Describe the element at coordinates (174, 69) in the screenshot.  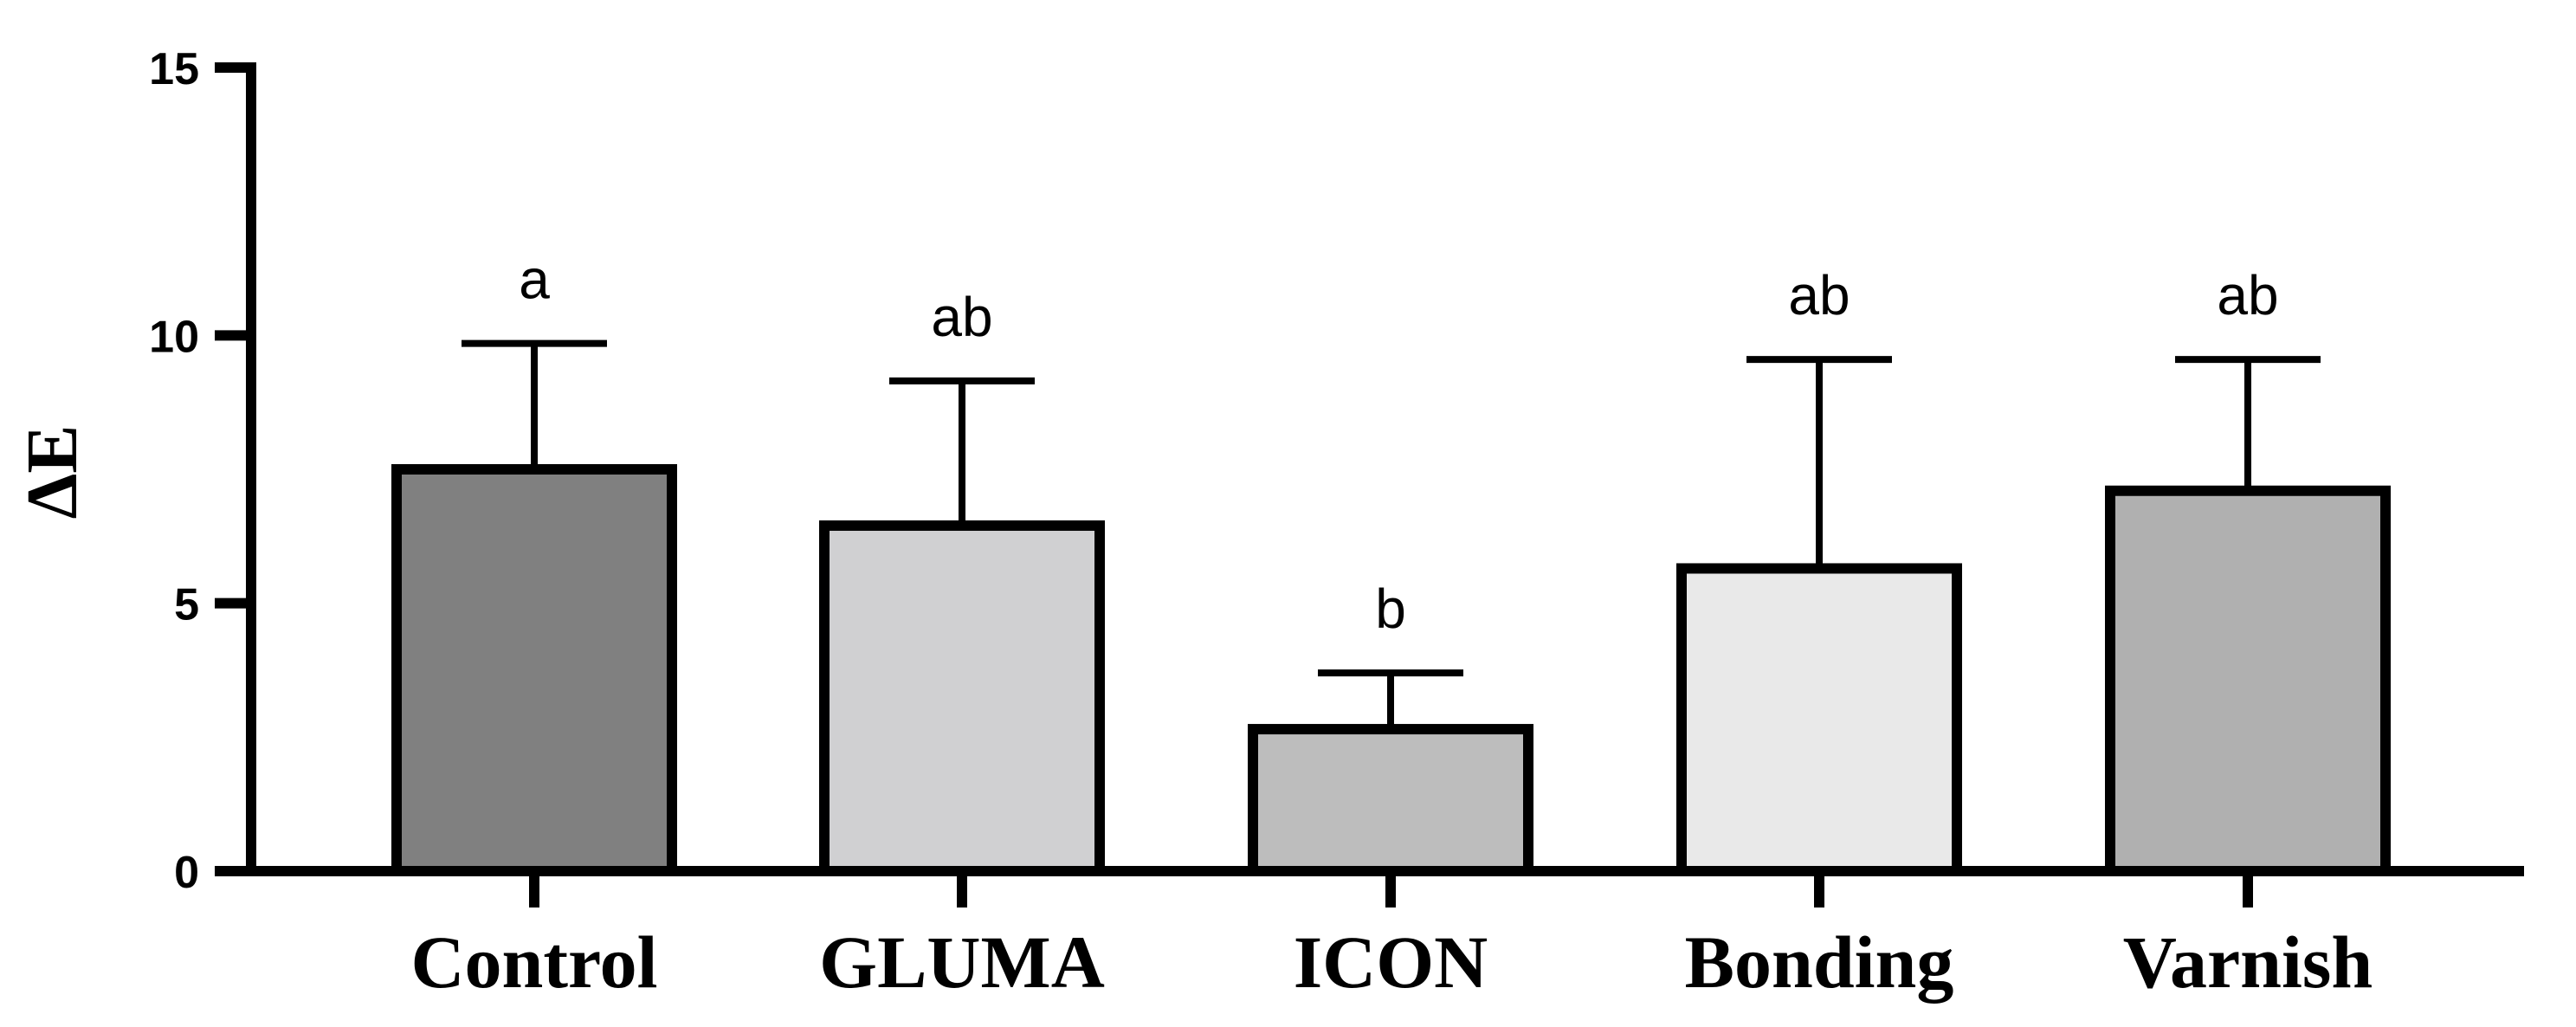
I see `y-tick-label: 15` at that location.